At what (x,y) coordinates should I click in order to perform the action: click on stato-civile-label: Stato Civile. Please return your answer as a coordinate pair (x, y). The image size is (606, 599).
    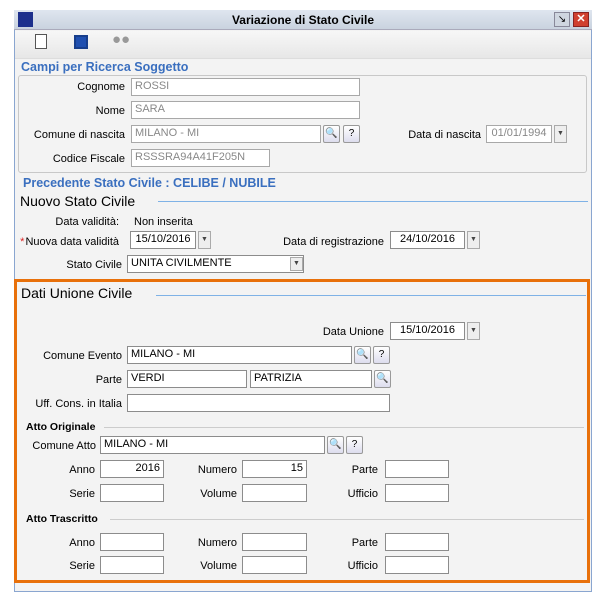
    Looking at the image, I should click on (94, 265).